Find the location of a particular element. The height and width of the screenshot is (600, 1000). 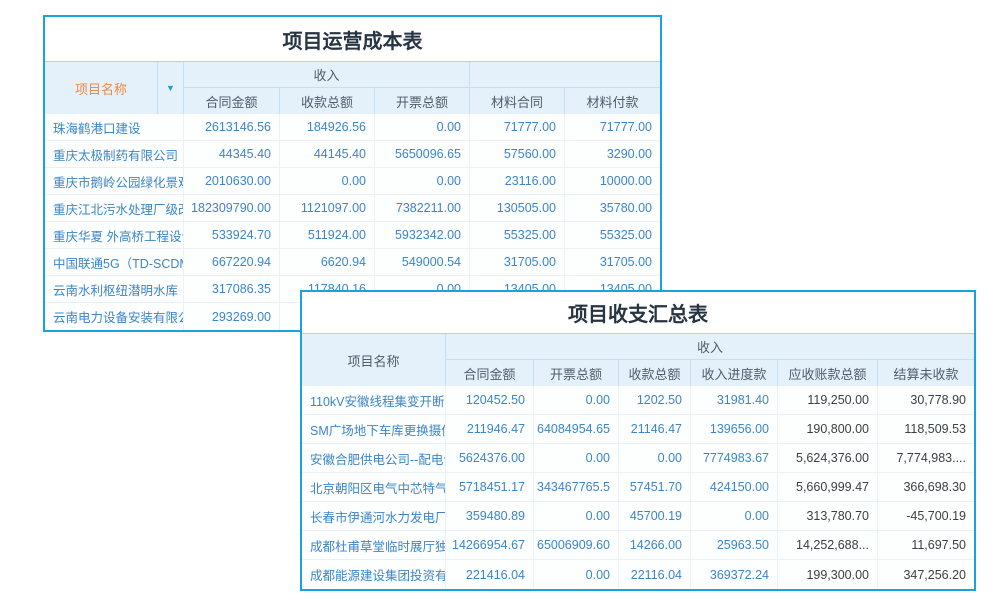

filter-dropdown-button: ▼ is located at coordinates (170, 88).